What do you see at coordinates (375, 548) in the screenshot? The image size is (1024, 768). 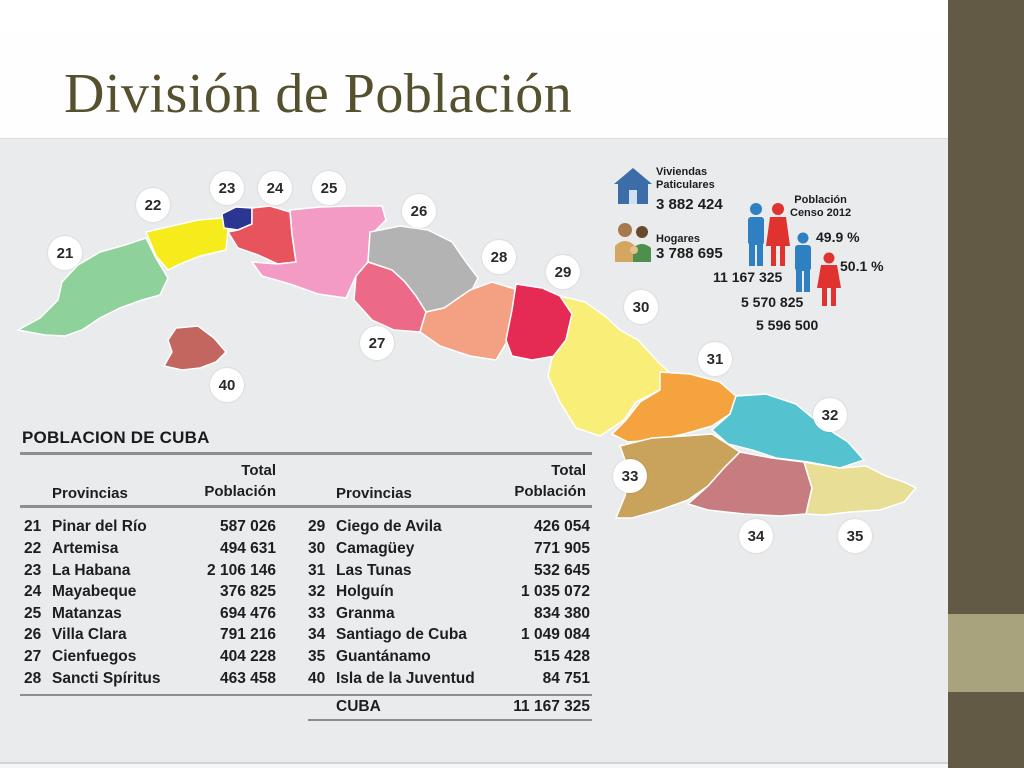 I see `table-row-name: Camagüey` at bounding box center [375, 548].